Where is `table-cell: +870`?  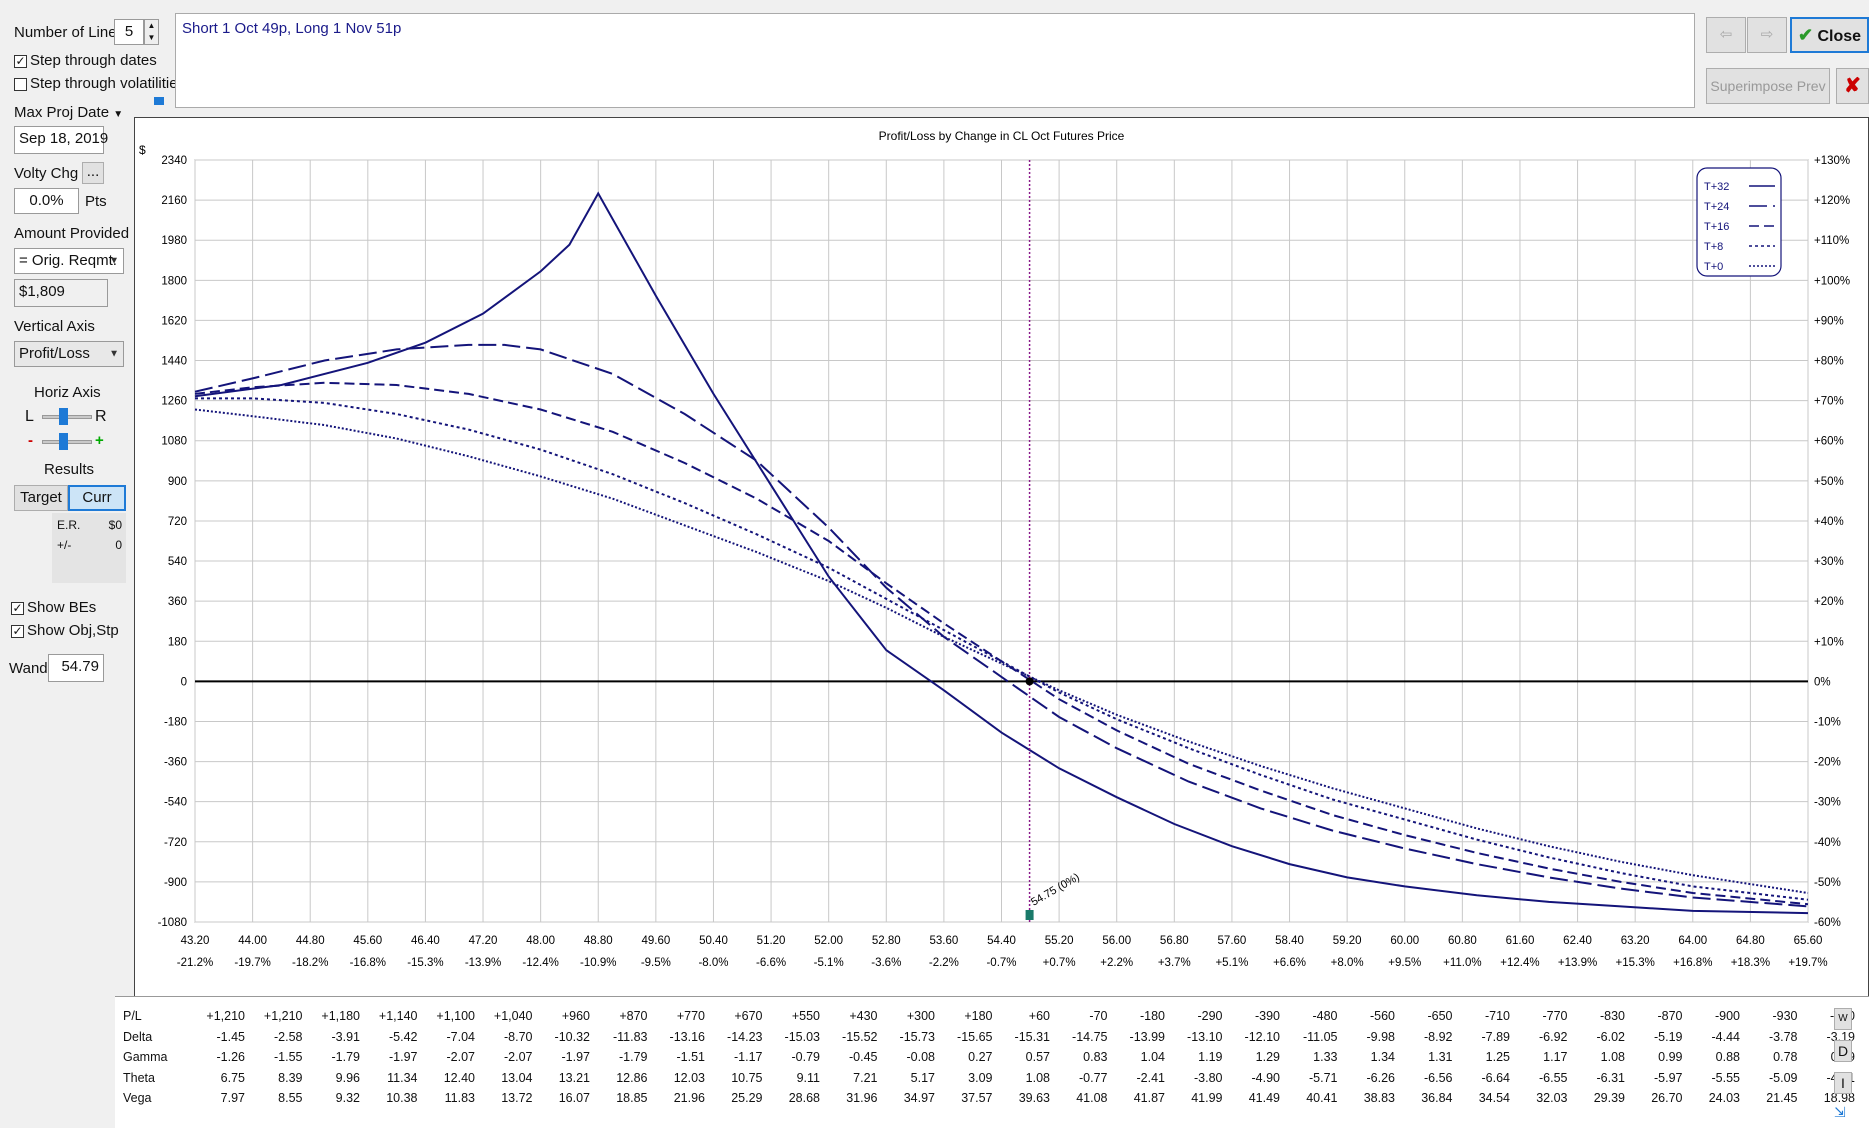
table-cell: +870 is located at coordinates (633, 1016).